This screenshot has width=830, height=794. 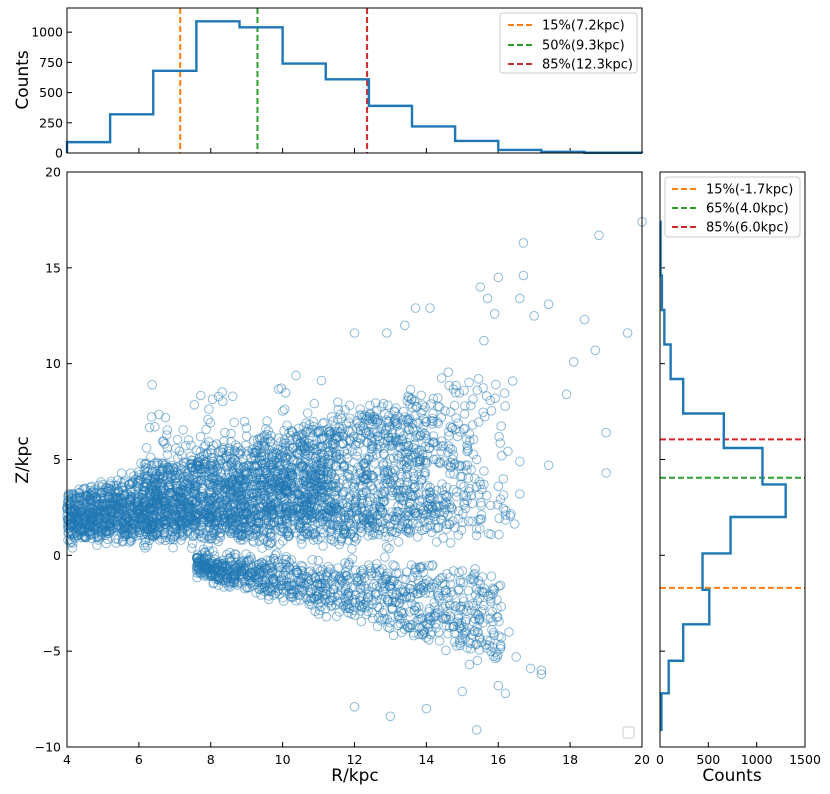 What do you see at coordinates (498, 759) in the screenshot?
I see `scatter-xtick-label: 16` at bounding box center [498, 759].